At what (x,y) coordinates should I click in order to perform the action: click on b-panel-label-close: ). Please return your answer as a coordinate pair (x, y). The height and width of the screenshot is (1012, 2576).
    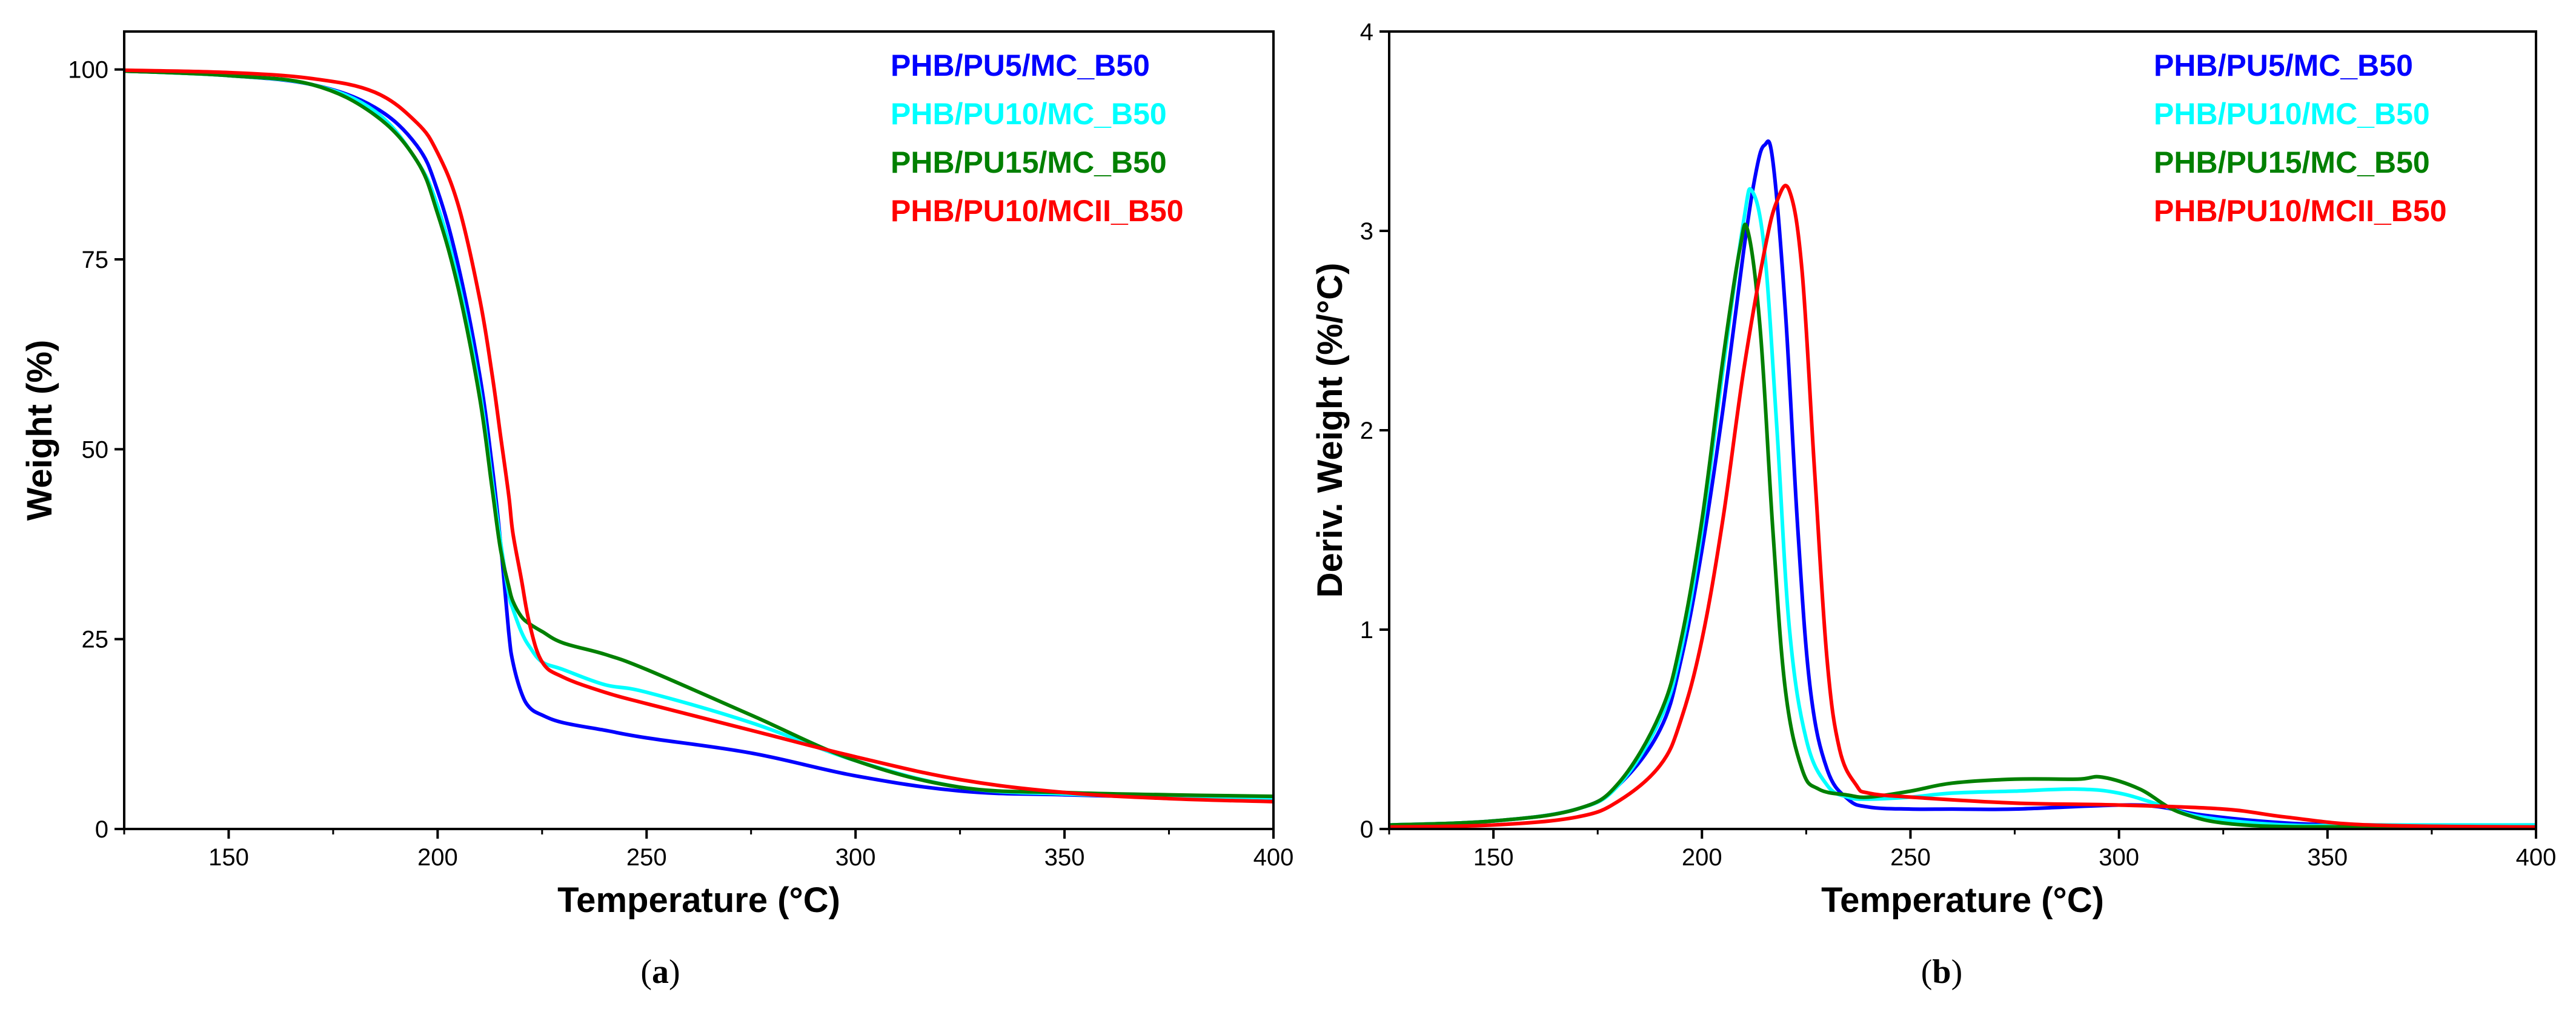
    Looking at the image, I should click on (1957, 972).